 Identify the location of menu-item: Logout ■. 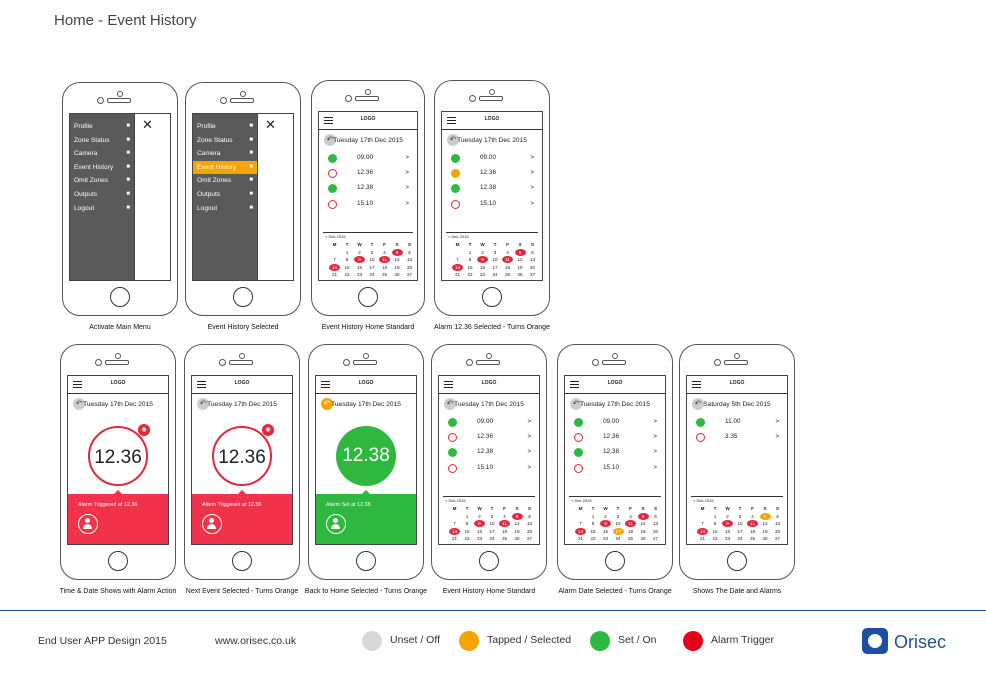
(102, 208).